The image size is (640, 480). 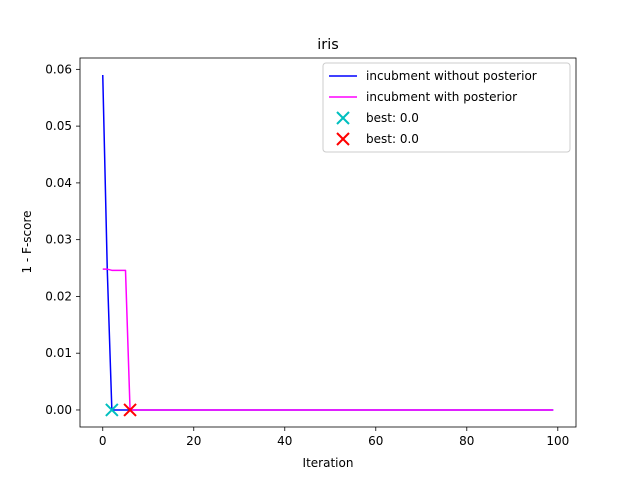 I want to click on y-tick-label: 0.05, so click(x=58, y=126).